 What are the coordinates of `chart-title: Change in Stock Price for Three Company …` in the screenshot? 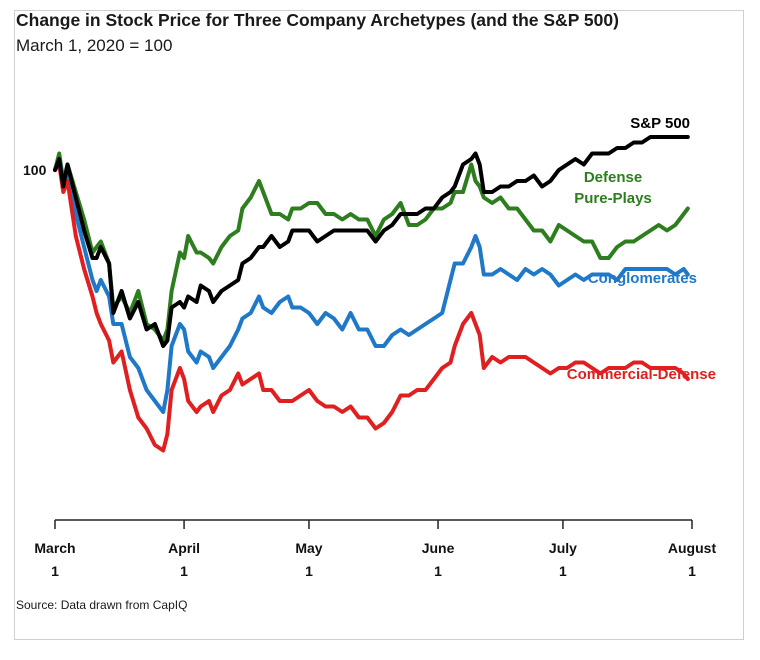 It's located at (317, 20).